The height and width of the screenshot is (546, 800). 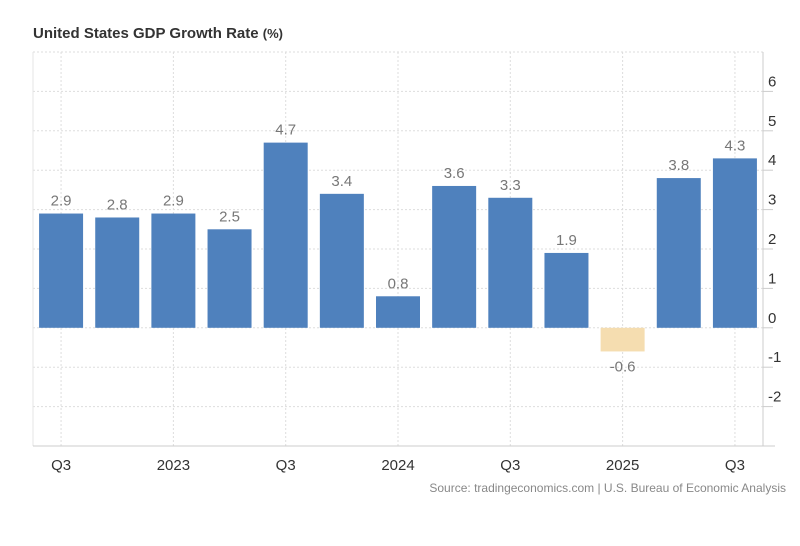 I want to click on chart-title: United States GDP Growth Rate (%), so click(x=158, y=33).